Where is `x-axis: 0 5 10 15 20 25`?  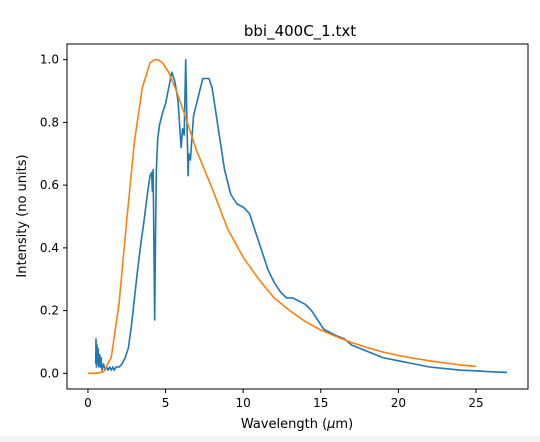 x-axis: 0 5 10 15 20 25 is located at coordinates (284, 399).